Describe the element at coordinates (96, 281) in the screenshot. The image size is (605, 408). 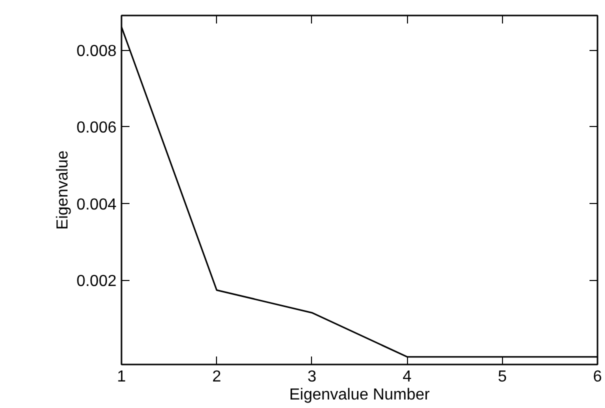
I see `y-tick-label: 0.002` at that location.